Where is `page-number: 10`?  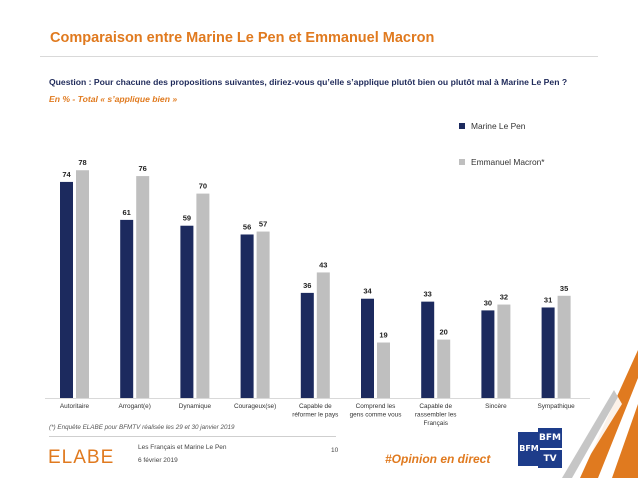 page-number: 10 is located at coordinates (335, 450).